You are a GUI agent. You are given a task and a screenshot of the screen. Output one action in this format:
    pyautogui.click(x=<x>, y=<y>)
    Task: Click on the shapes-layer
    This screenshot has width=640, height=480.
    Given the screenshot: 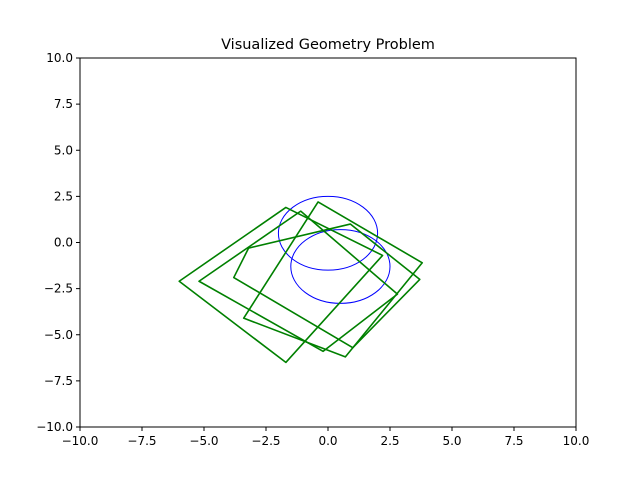 What is the action you would take?
    pyautogui.click(x=301, y=279)
    